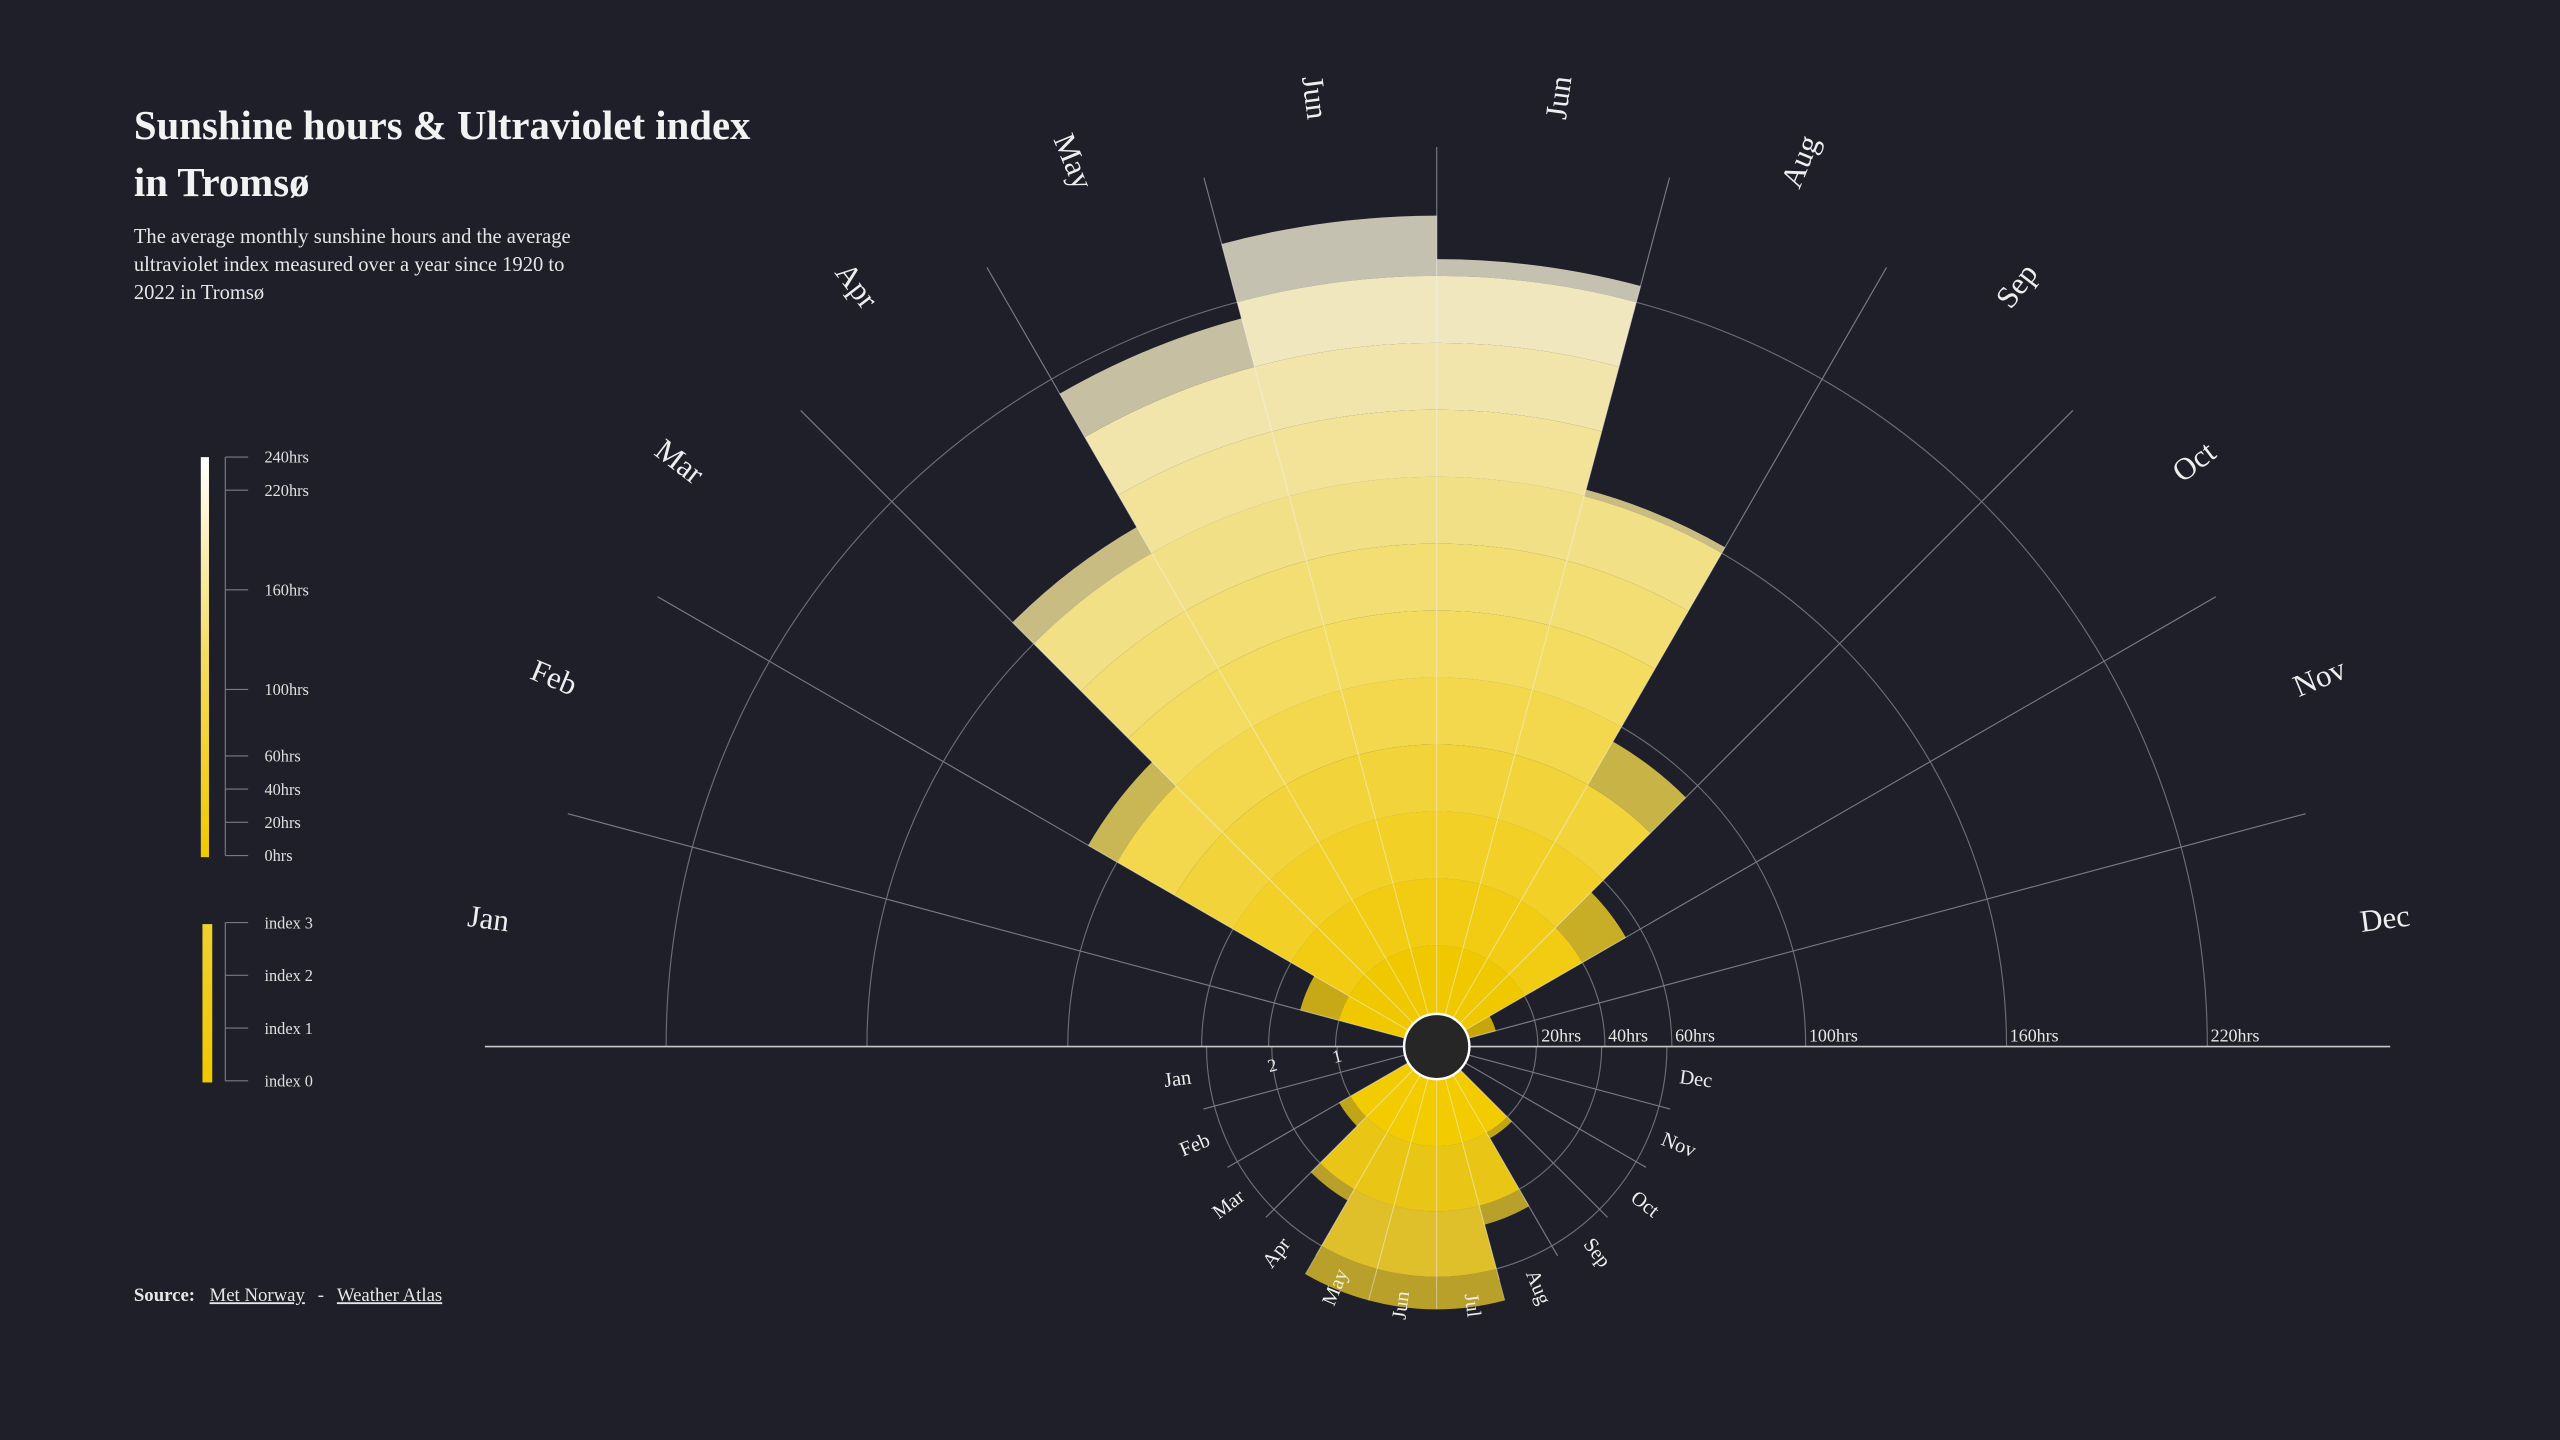 Image resolution: width=2560 pixels, height=1440 pixels. What do you see at coordinates (2385, 918) in the screenshot?
I see `sunshine-month-label: Dec` at bounding box center [2385, 918].